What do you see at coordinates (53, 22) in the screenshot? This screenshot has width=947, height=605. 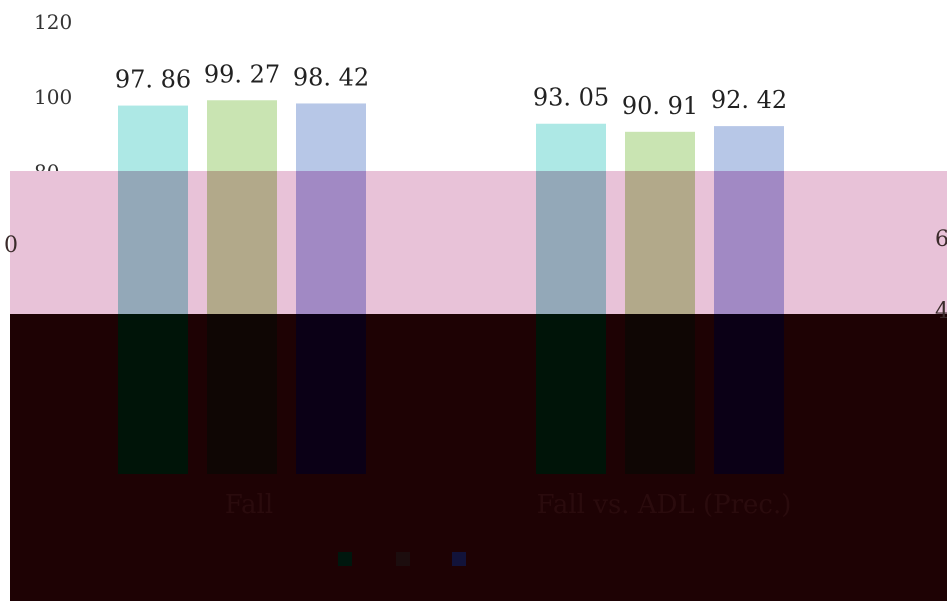 I see `y-tick-label: 120` at bounding box center [53, 22].